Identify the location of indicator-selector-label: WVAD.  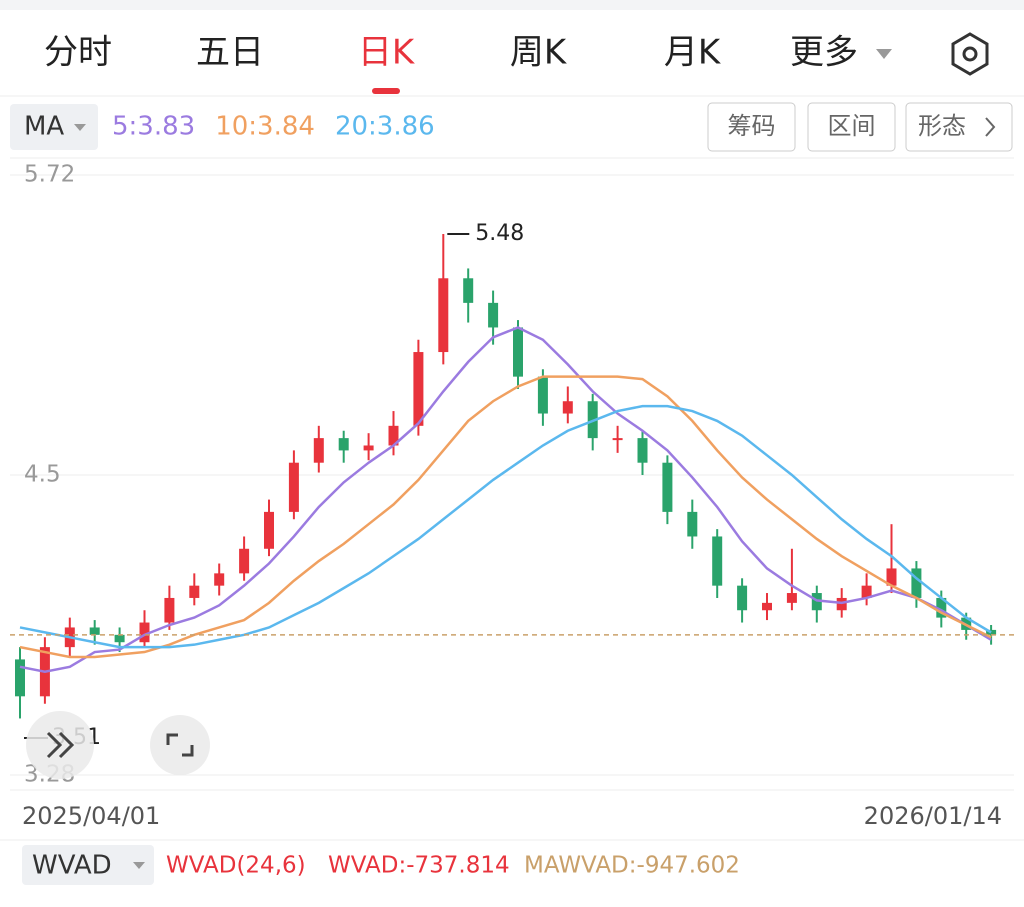
(72, 866).